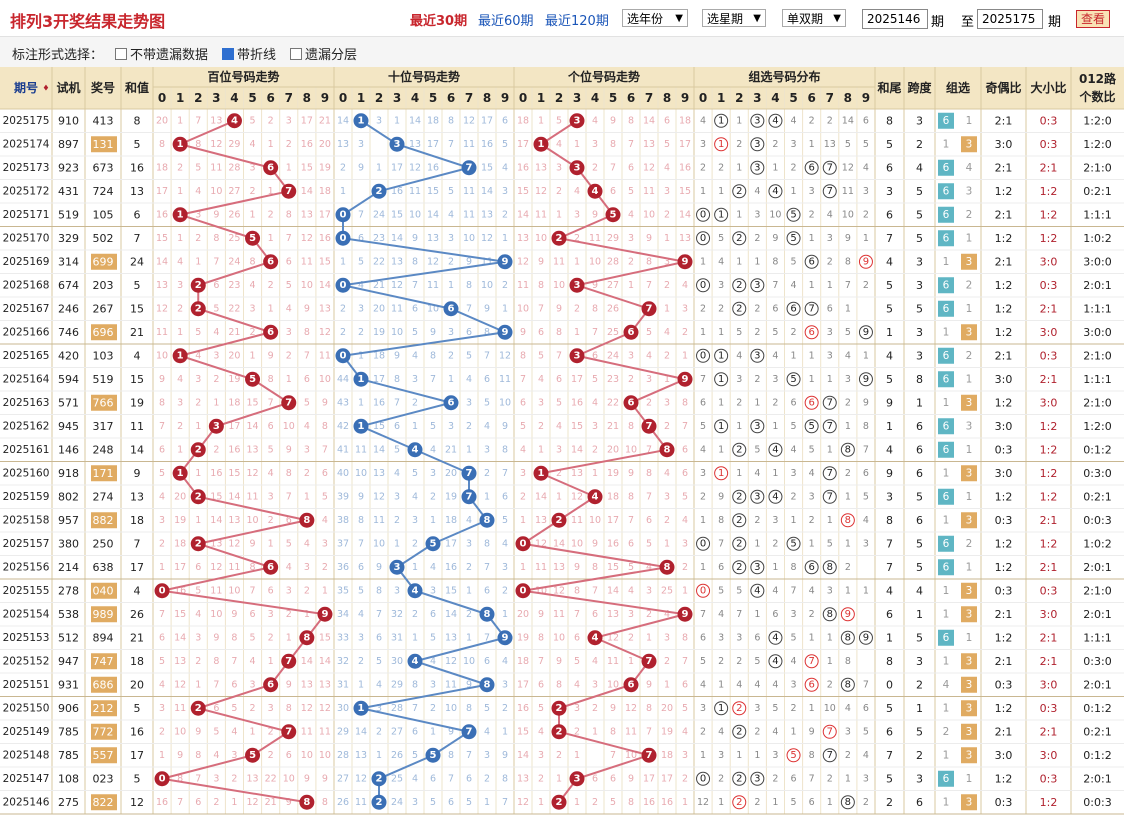 This screenshot has width=1124, height=816. I want to click on header-digit: 3, so click(397, 98).